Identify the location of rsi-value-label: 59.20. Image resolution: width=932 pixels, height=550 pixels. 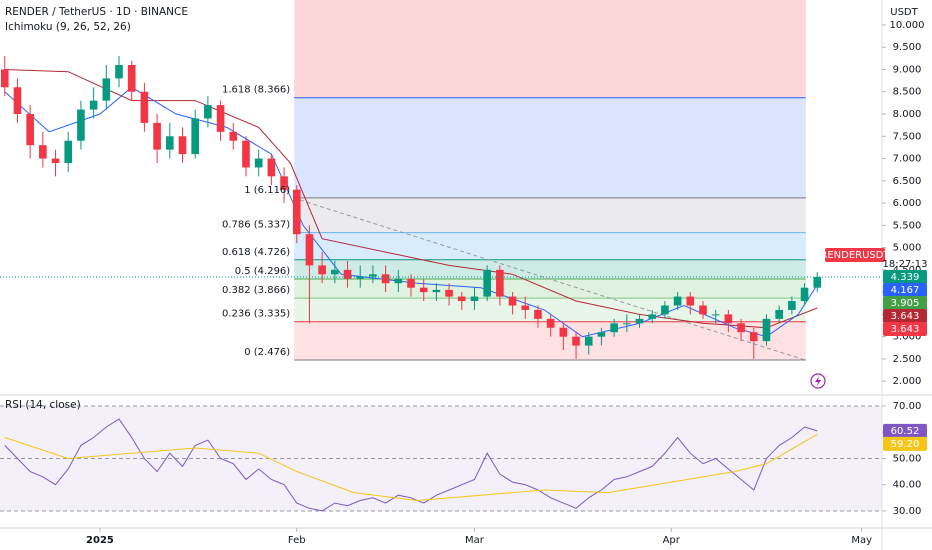
(905, 444).